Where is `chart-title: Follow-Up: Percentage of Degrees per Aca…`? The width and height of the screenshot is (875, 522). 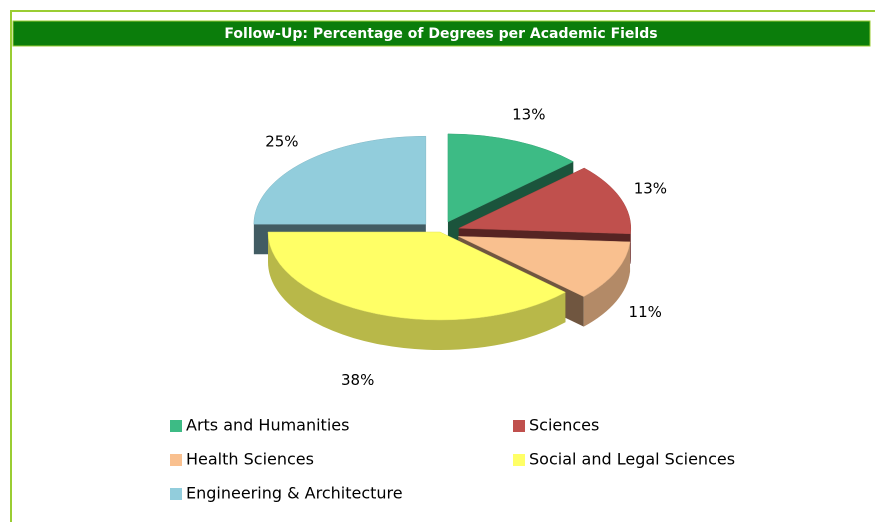 chart-title: Follow-Up: Percentage of Degrees per Aca… is located at coordinates (440, 34).